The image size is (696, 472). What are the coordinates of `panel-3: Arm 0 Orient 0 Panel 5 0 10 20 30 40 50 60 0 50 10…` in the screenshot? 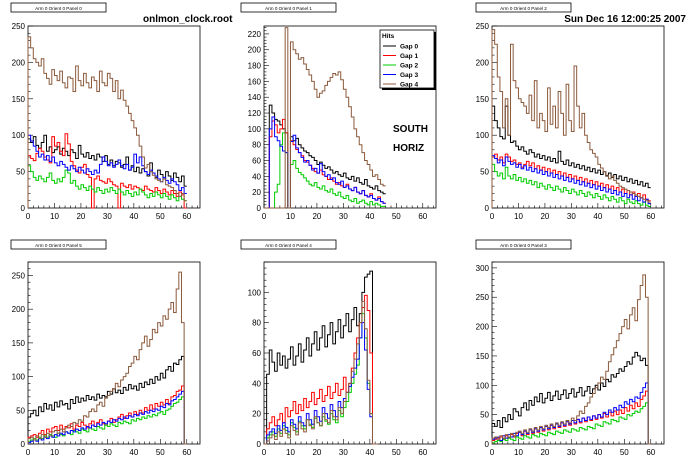 It's located at (105, 348).